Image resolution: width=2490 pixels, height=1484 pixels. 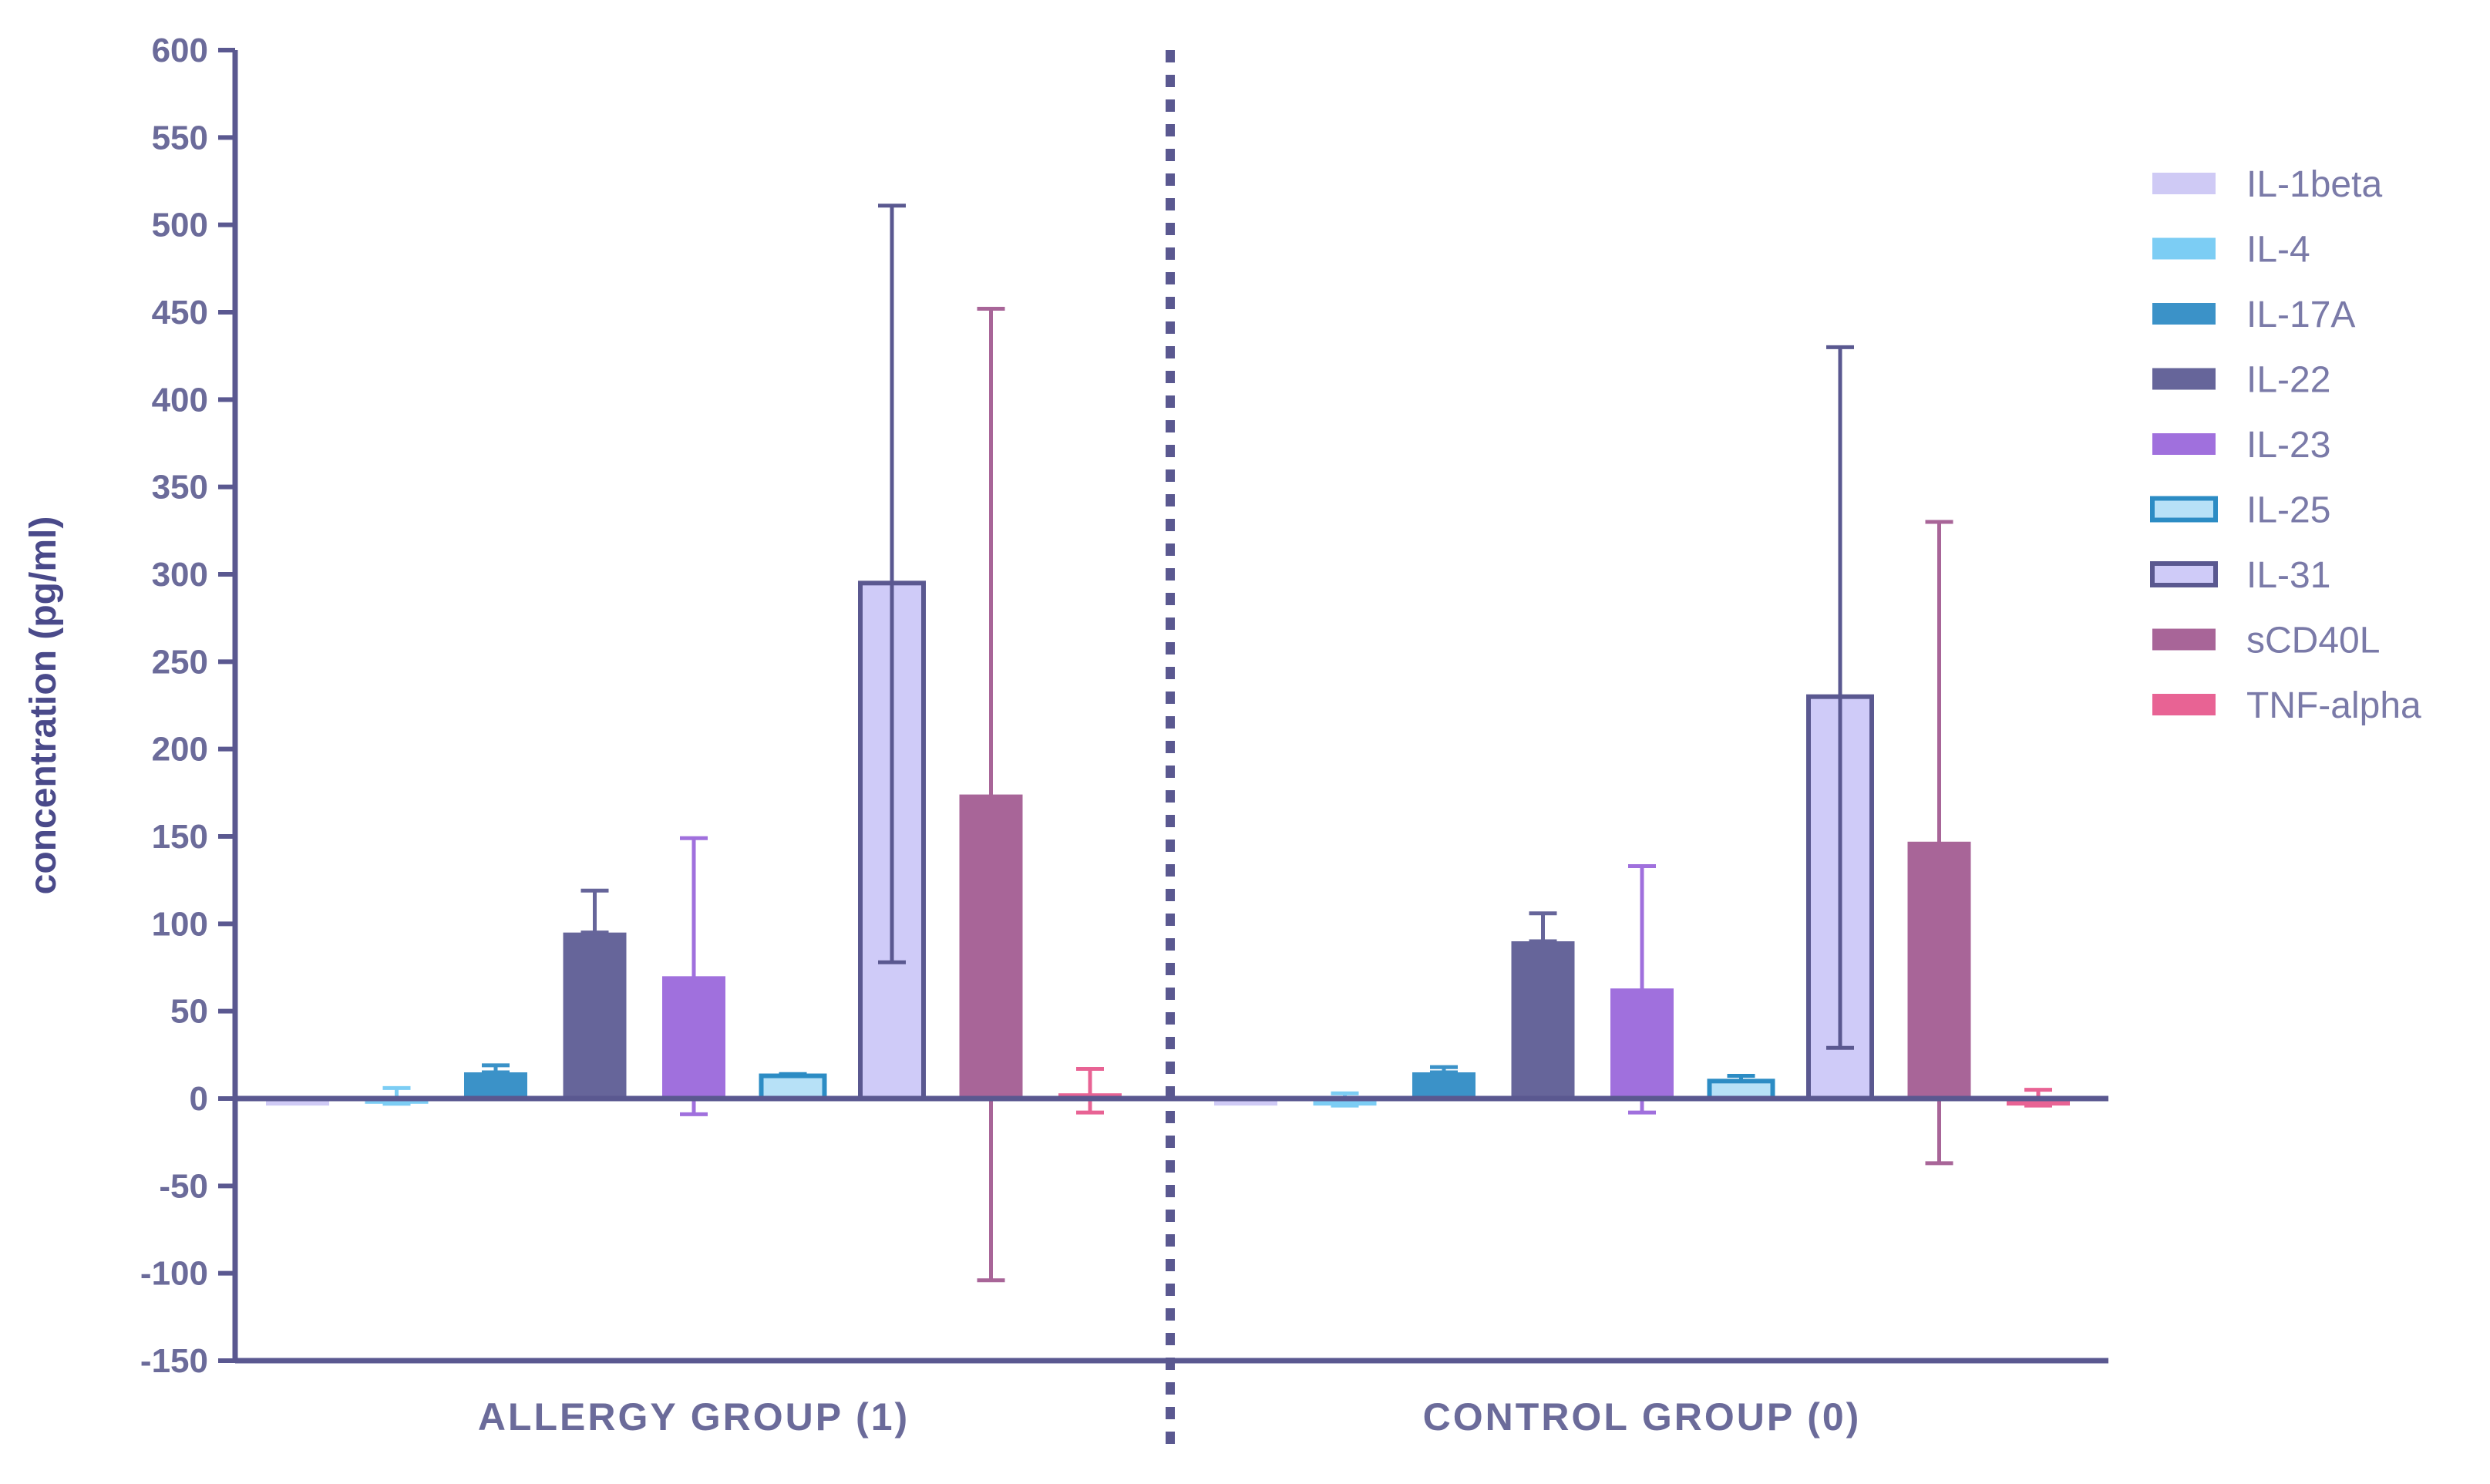 I want to click on legend-label-il-31: IL-31, so click(x=2288, y=575).